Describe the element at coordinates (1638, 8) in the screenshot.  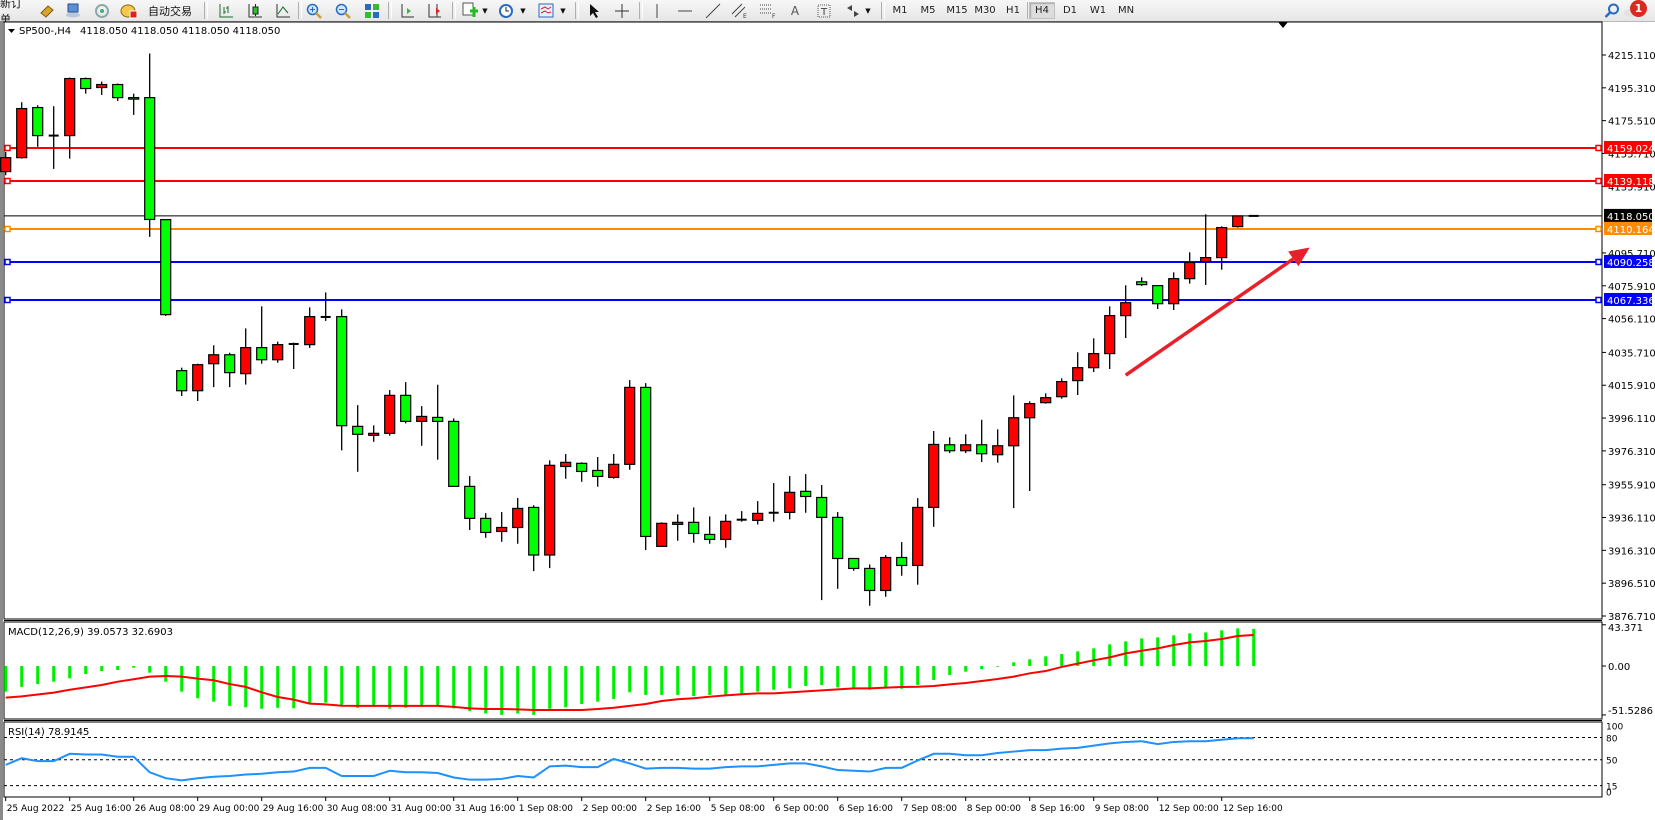
I see `notification-count-badge: 1` at that location.